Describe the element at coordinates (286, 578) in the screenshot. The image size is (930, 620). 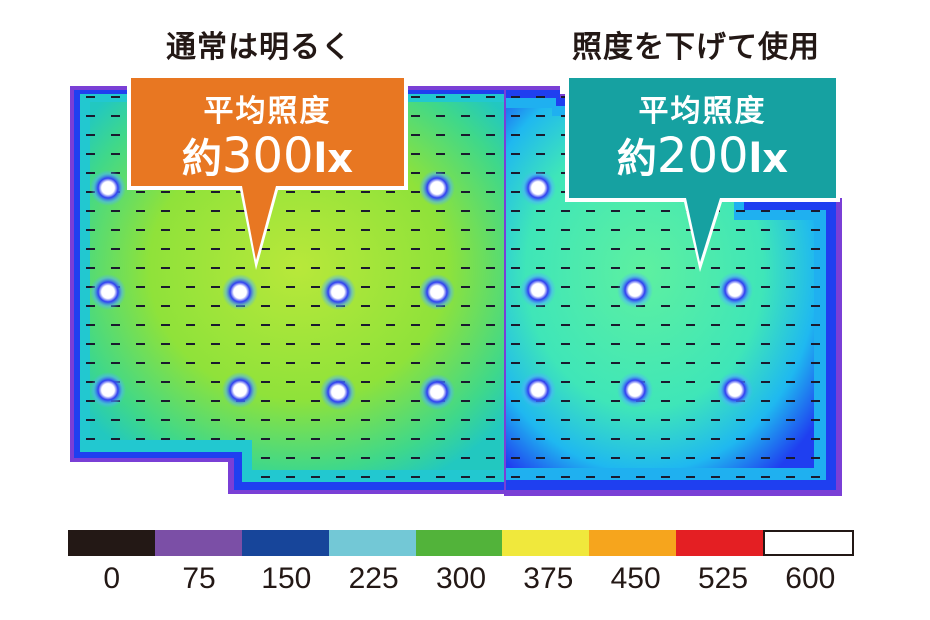
I see `legend-tick-label: 150` at that location.